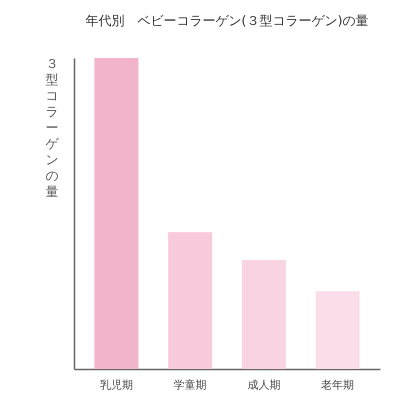 This screenshot has width=400, height=400. Describe the element at coordinates (116, 385) in the screenshot. I see `x-tick-label: 乳児期` at that location.